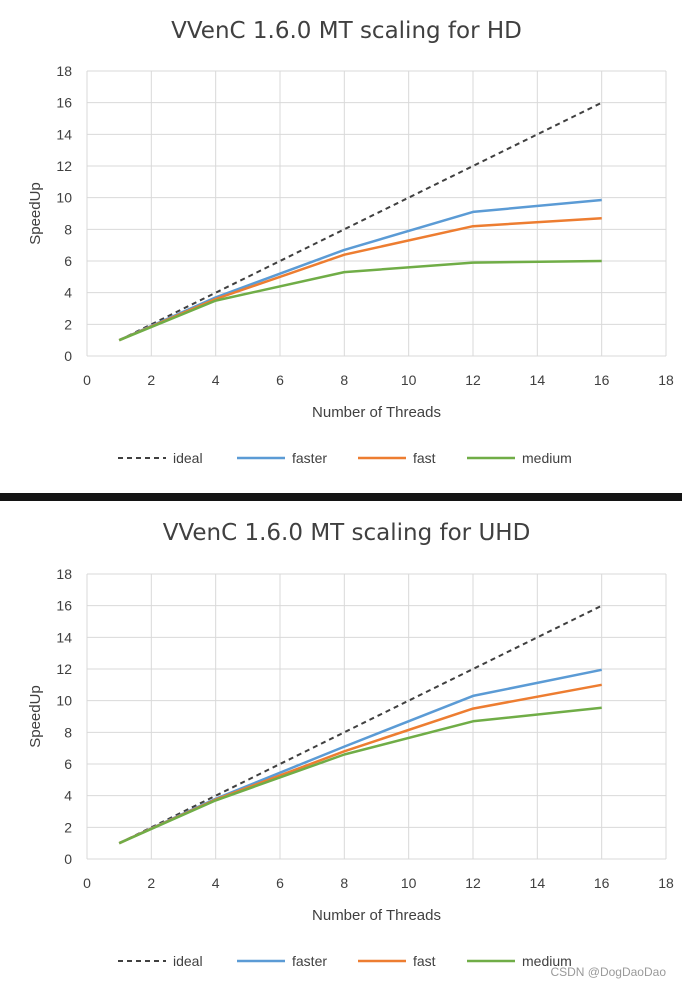  What do you see at coordinates (341, 497) in the screenshot?
I see `chart-divider` at bounding box center [341, 497].